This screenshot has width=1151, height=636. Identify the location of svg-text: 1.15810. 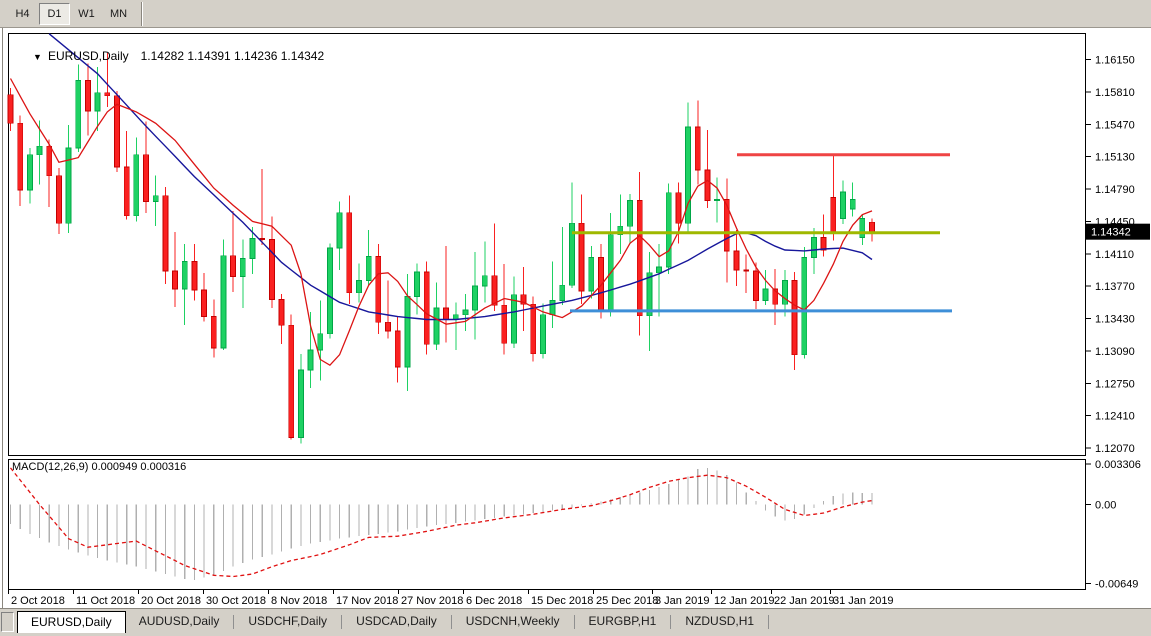
(1115, 93).